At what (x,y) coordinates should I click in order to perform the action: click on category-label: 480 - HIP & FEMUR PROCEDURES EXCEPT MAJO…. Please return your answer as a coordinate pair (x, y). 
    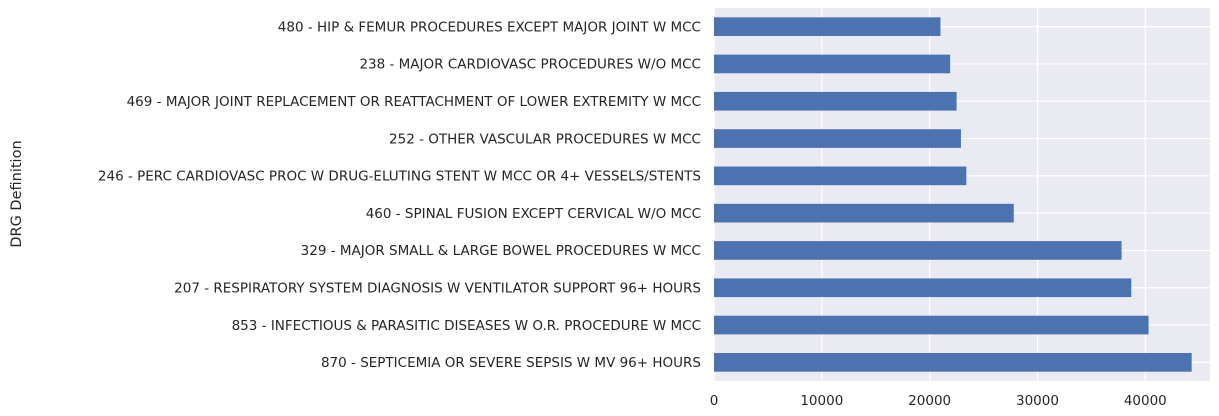
    Looking at the image, I should click on (489, 27).